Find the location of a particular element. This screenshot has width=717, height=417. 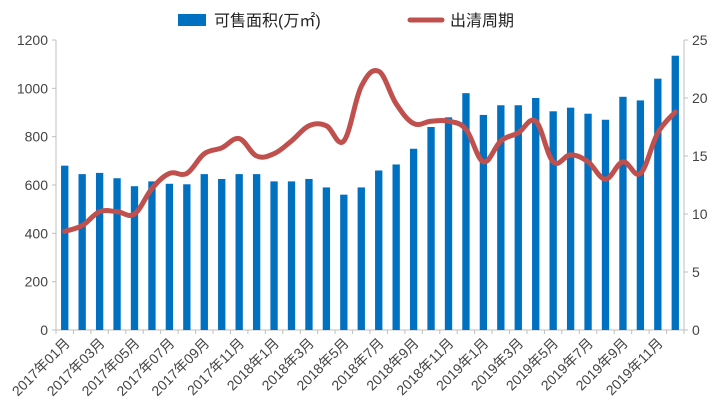

y-right-tick-label: 0 is located at coordinates (696, 330).